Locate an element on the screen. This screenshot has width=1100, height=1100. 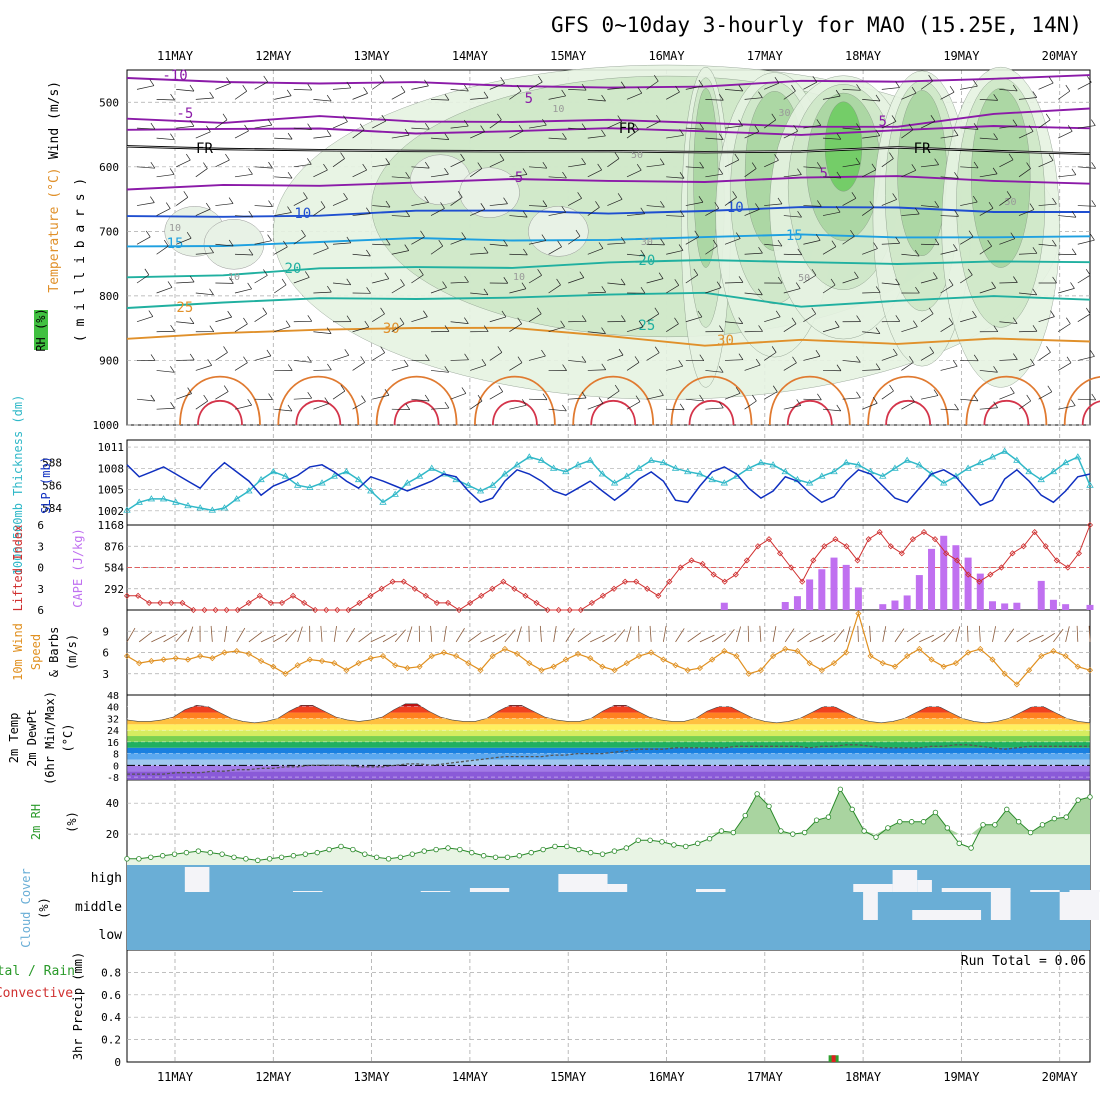
temp-label: 2m DewPt is located at coordinates (32, 738).